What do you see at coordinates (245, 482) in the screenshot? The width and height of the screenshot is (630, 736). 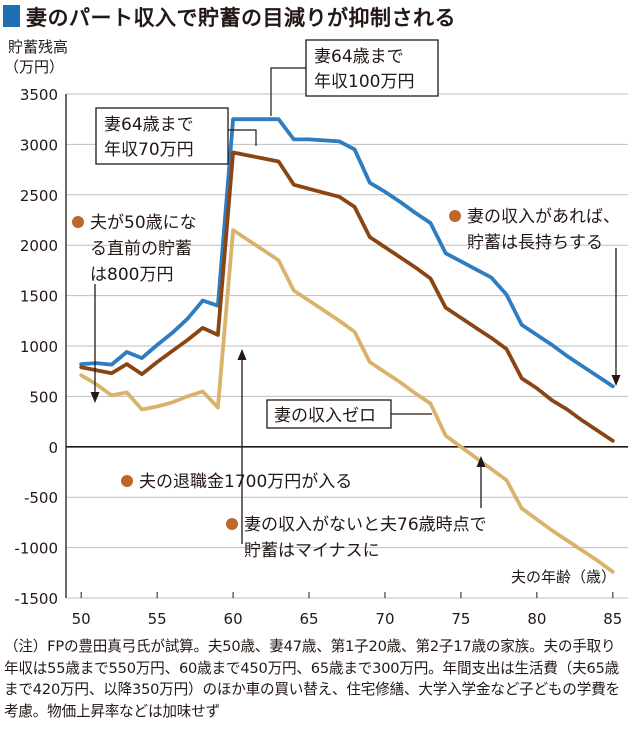 I see `annotation-retirement: 夫の退職金1700万円が入る` at bounding box center [245, 482].